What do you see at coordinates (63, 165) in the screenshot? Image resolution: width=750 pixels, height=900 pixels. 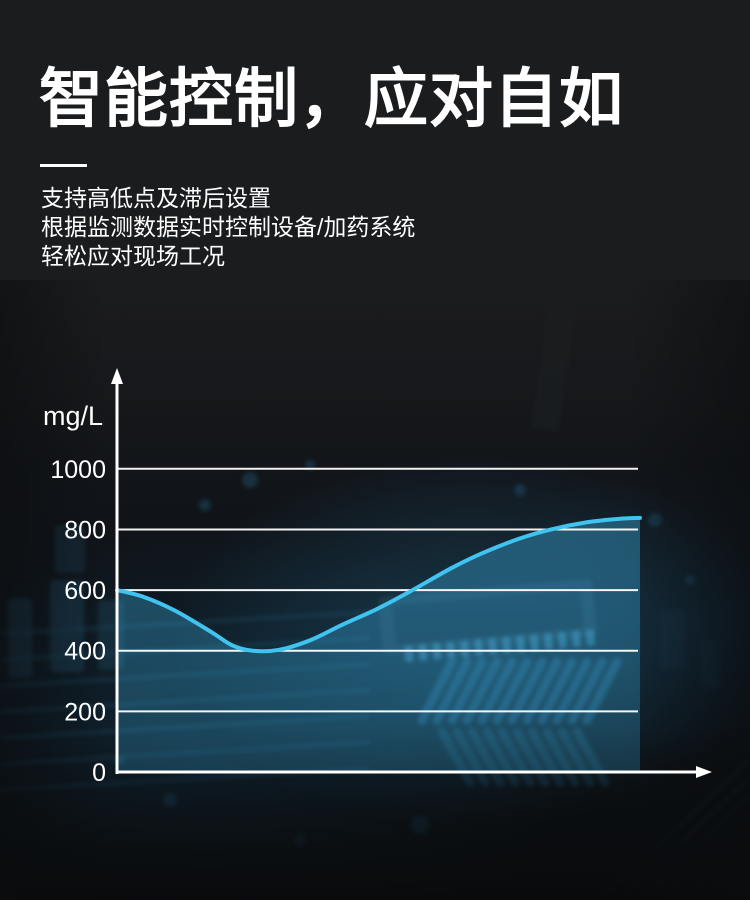 I see `title-underline` at bounding box center [63, 165].